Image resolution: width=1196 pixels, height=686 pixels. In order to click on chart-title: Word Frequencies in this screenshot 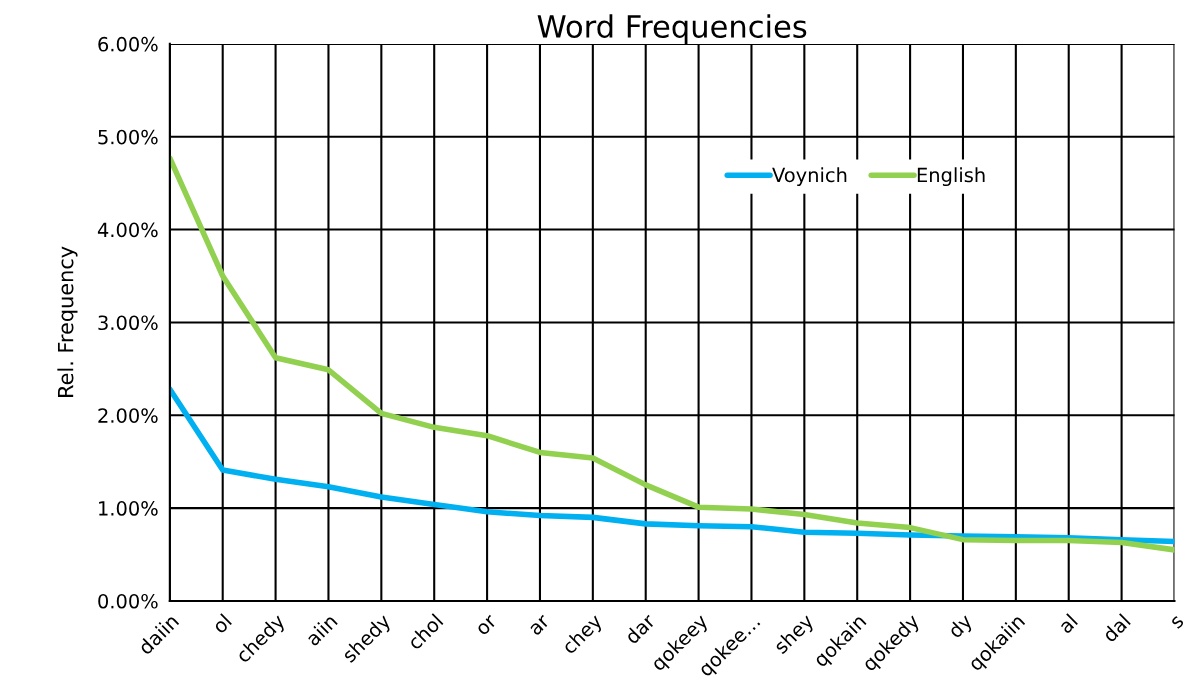, I will do `click(672, 29)`.